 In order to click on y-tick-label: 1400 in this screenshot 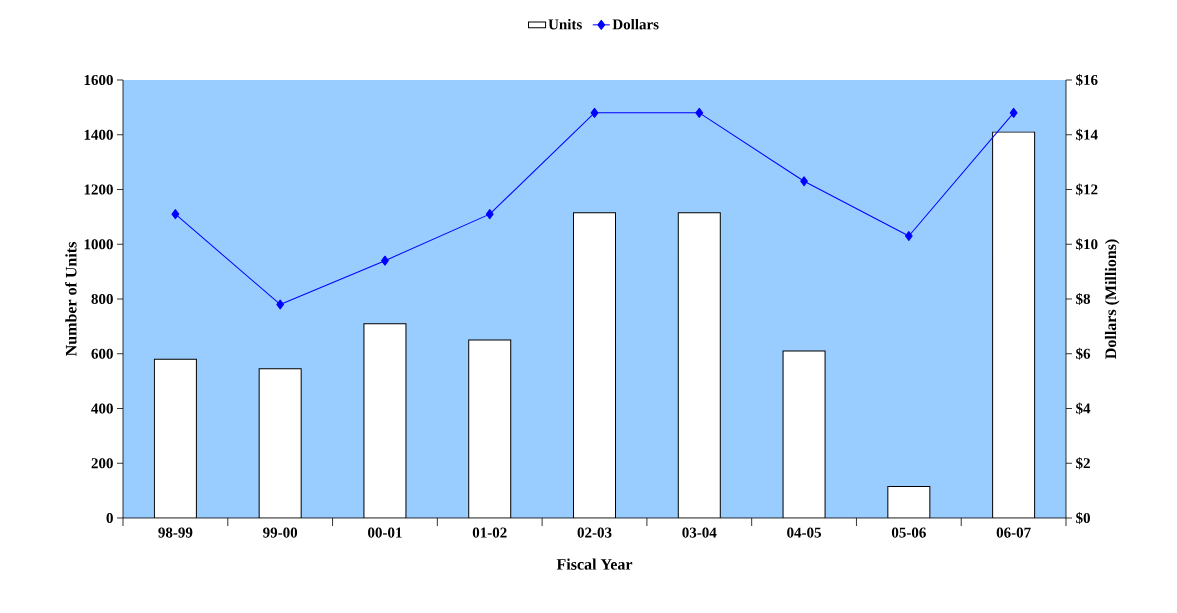, I will do `click(98, 134)`.